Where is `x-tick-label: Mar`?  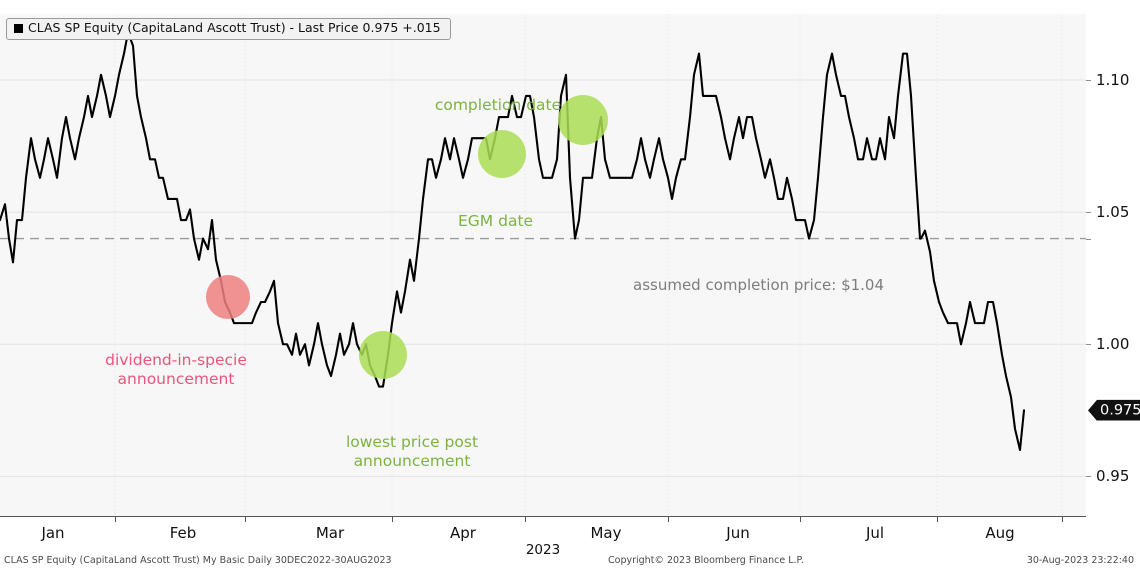
x-tick-label: Mar is located at coordinates (330, 533).